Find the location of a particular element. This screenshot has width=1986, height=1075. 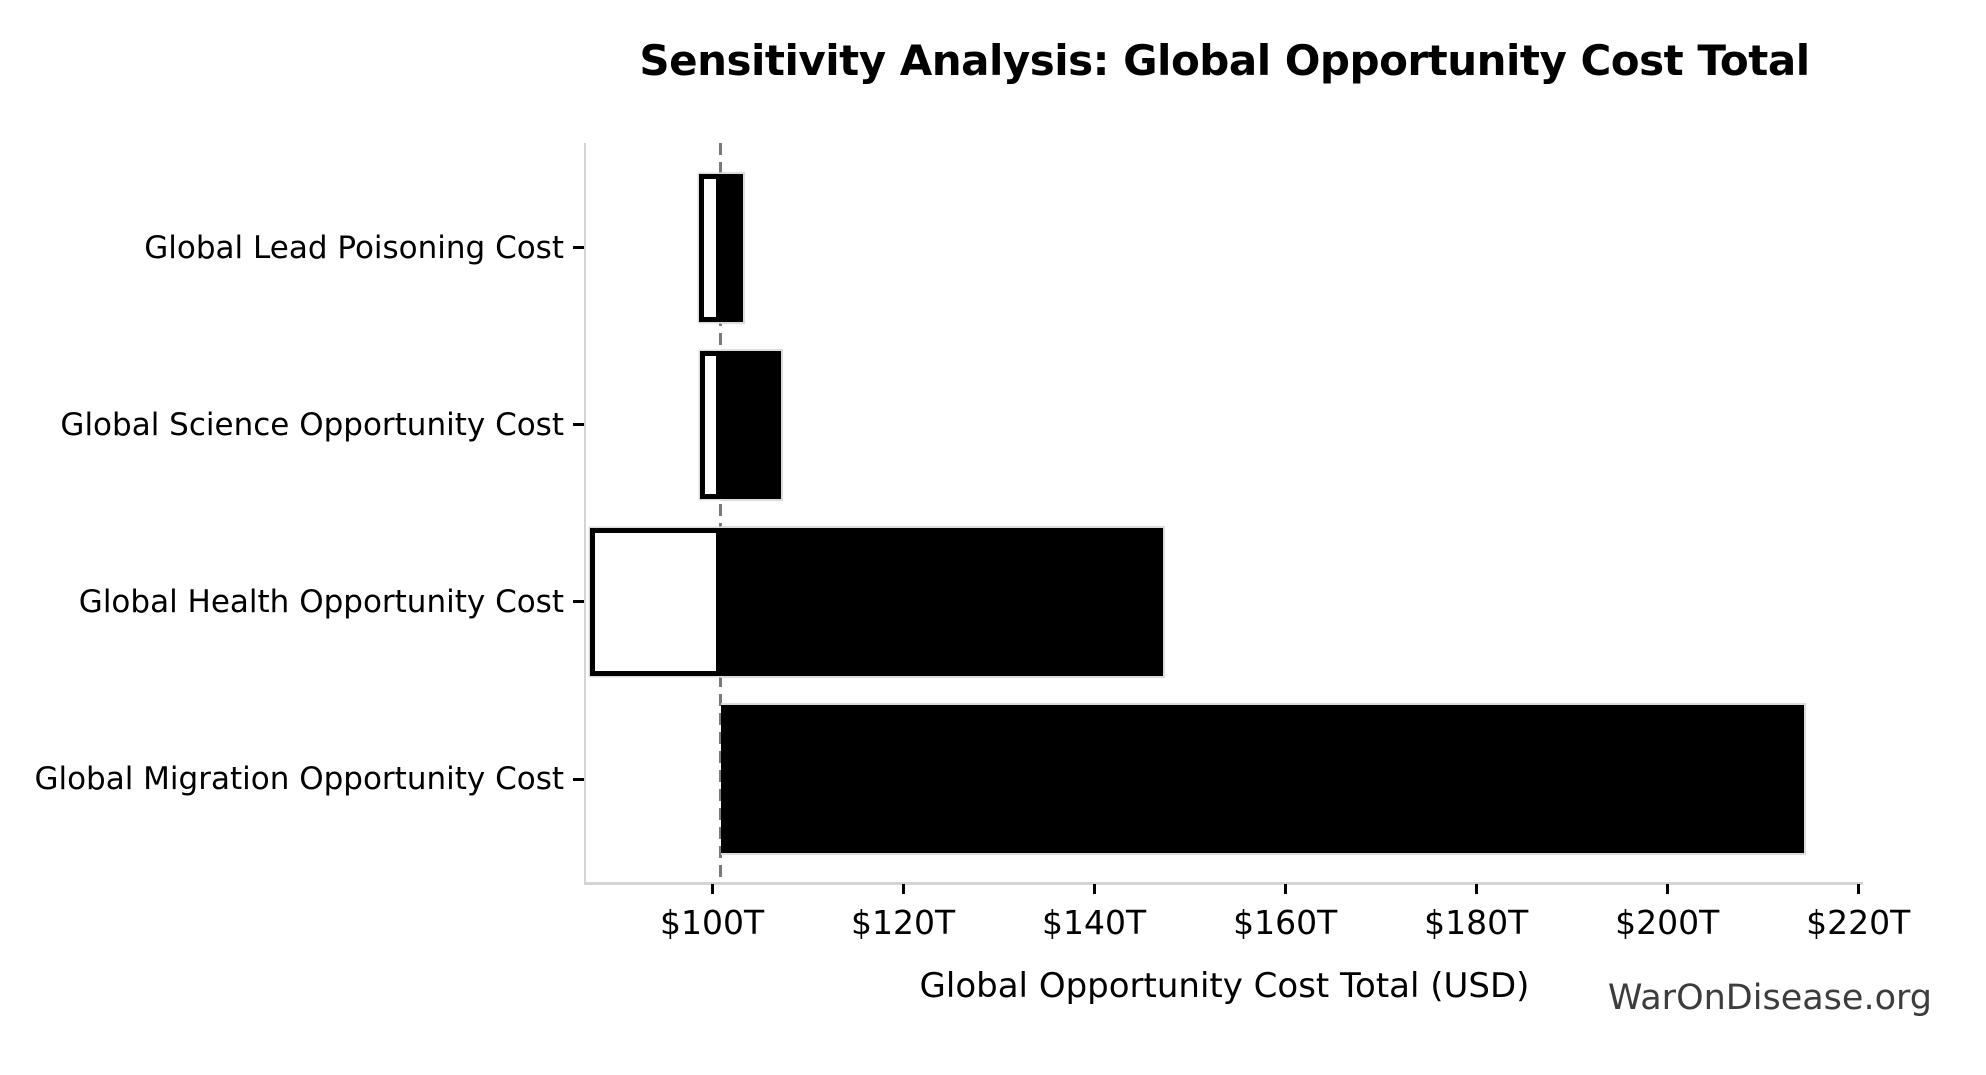

x-axis-title: Global Opportunity Cost Total (USD) is located at coordinates (1224, 986).